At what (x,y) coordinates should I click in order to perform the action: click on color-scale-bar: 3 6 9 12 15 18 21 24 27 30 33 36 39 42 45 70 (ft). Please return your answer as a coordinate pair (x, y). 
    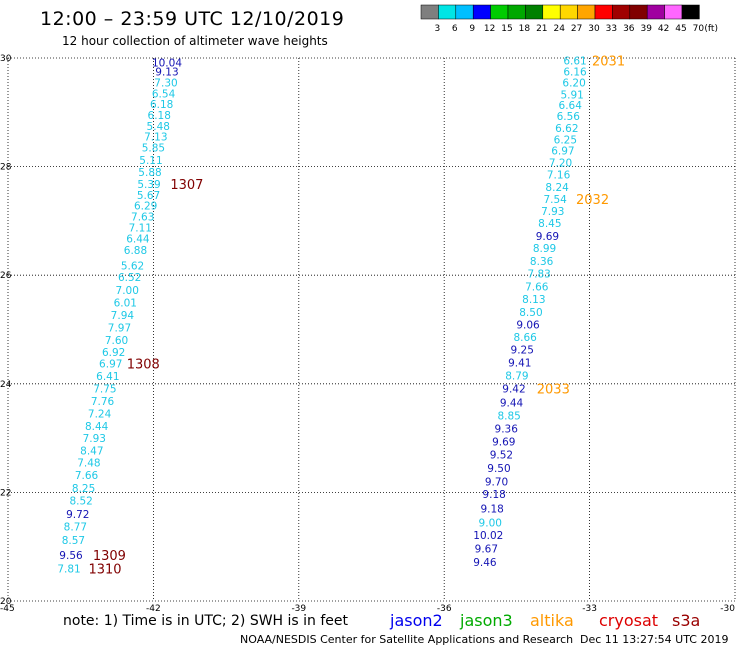
    Looking at the image, I should click on (569, 19).